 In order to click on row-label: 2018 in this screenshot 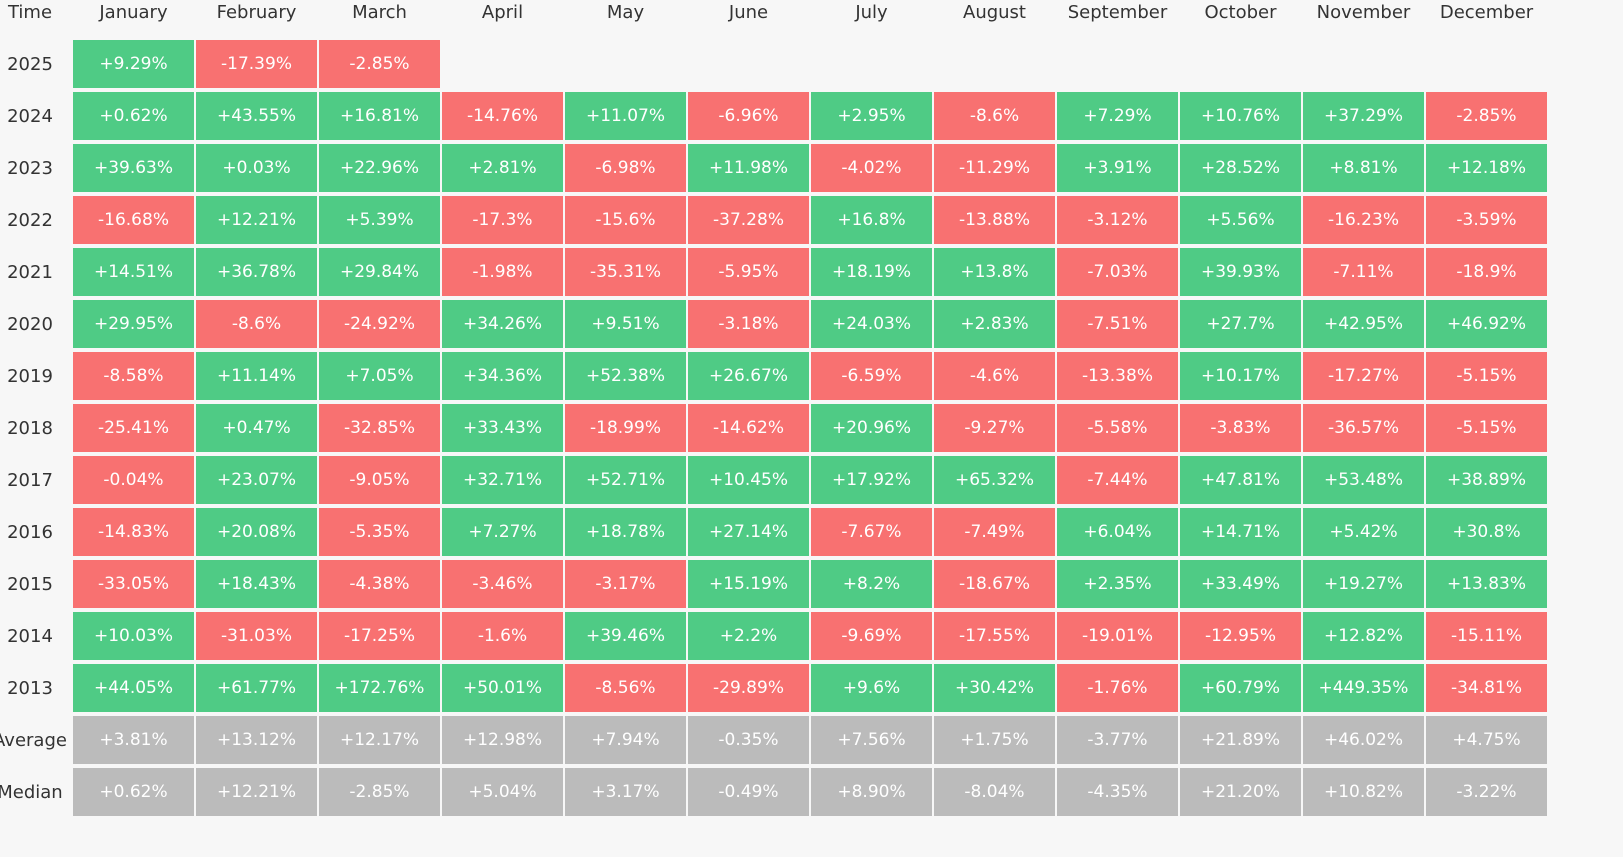, I will do `click(30, 428)`.